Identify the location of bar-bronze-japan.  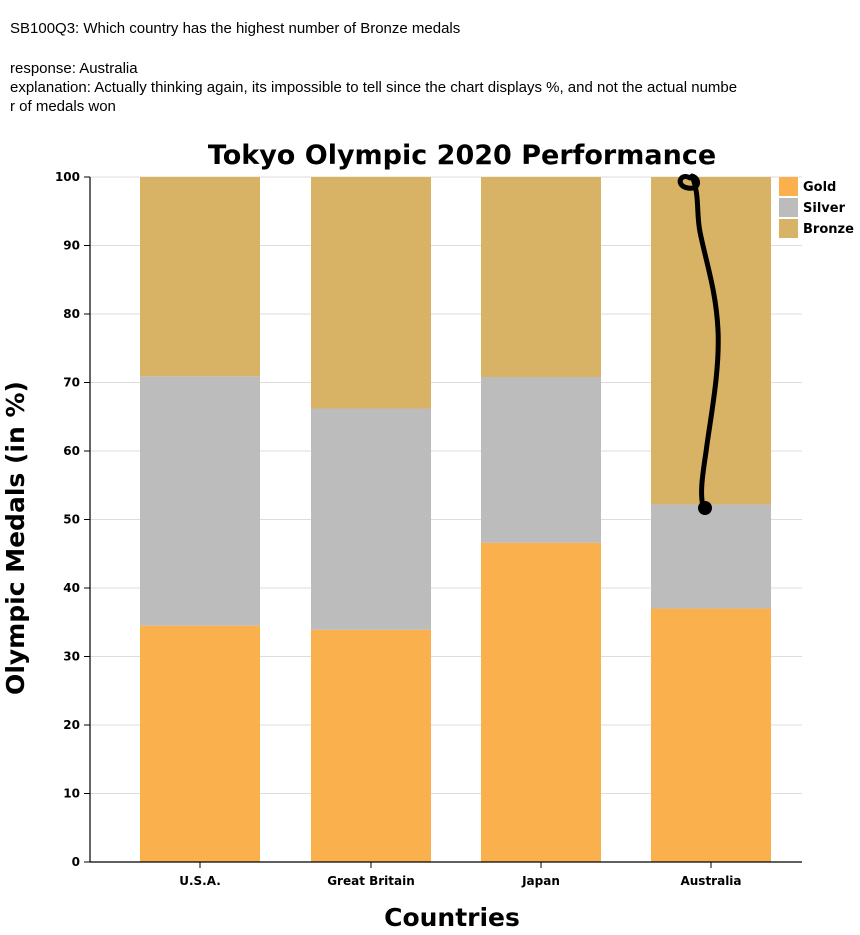
(541, 277).